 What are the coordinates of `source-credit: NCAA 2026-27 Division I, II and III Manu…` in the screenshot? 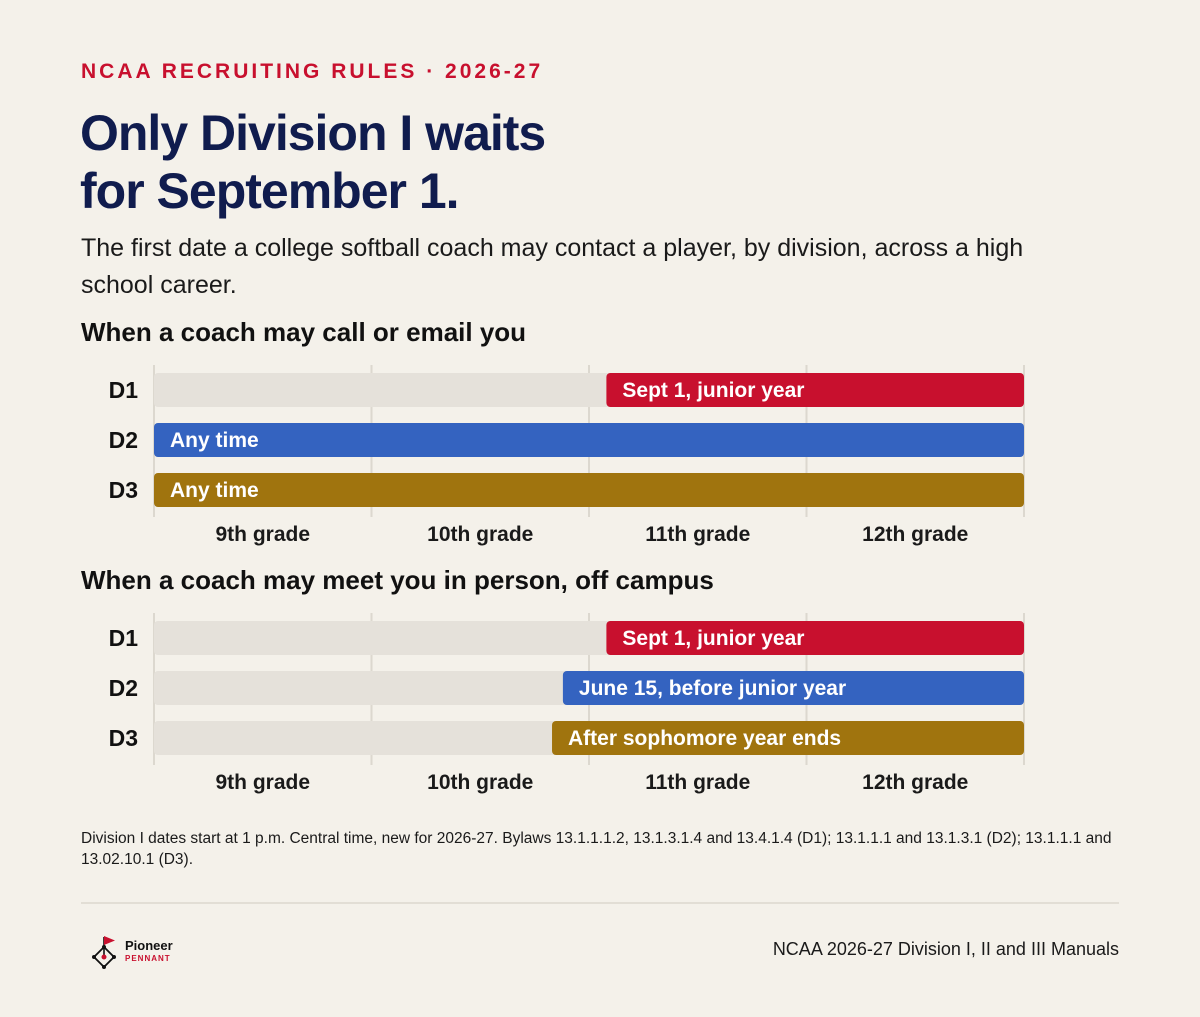 It's located at (945, 949).